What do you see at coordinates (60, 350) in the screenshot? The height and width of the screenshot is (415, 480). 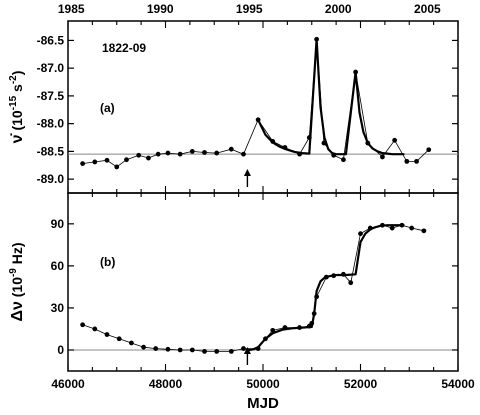 I see `y-tick-label: 0` at bounding box center [60, 350].